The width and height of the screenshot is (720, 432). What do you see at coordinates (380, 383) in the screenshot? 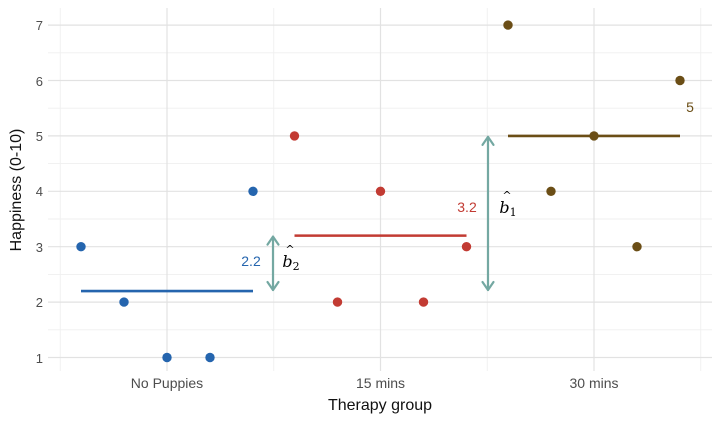
I see `x-tick-label: 15 mins` at bounding box center [380, 383].